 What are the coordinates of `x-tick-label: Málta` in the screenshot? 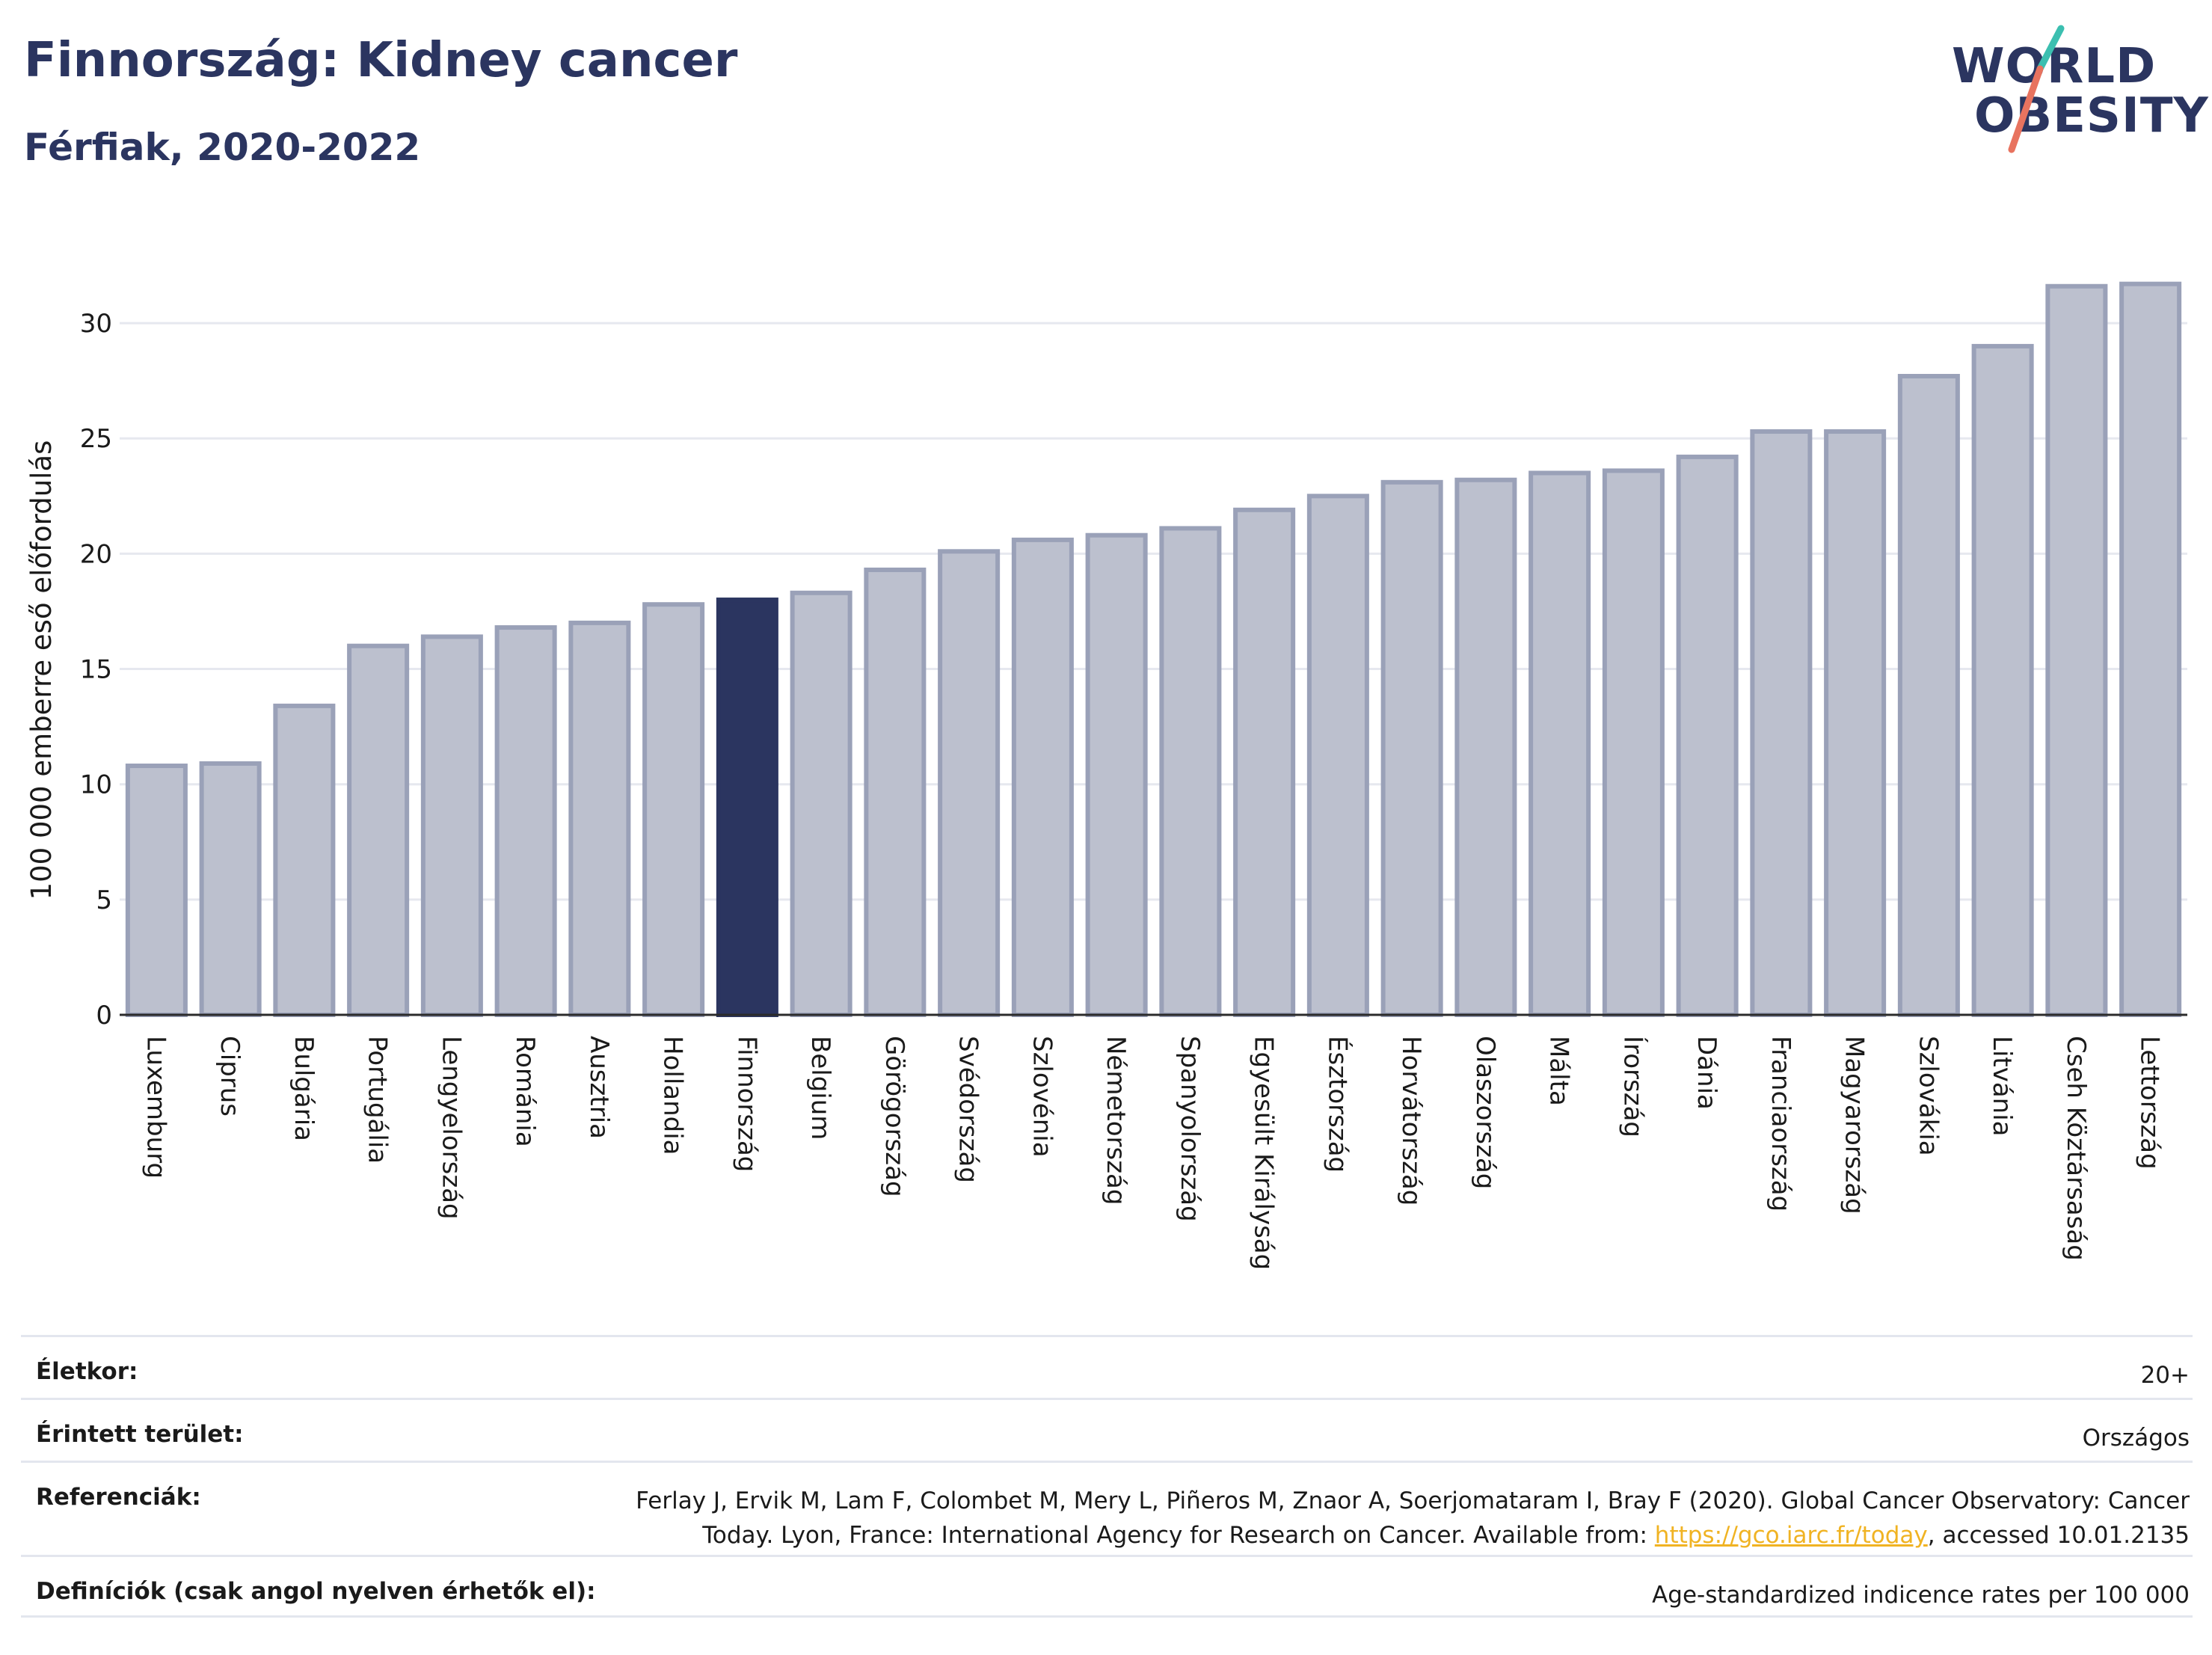 It's located at (1559, 1071).